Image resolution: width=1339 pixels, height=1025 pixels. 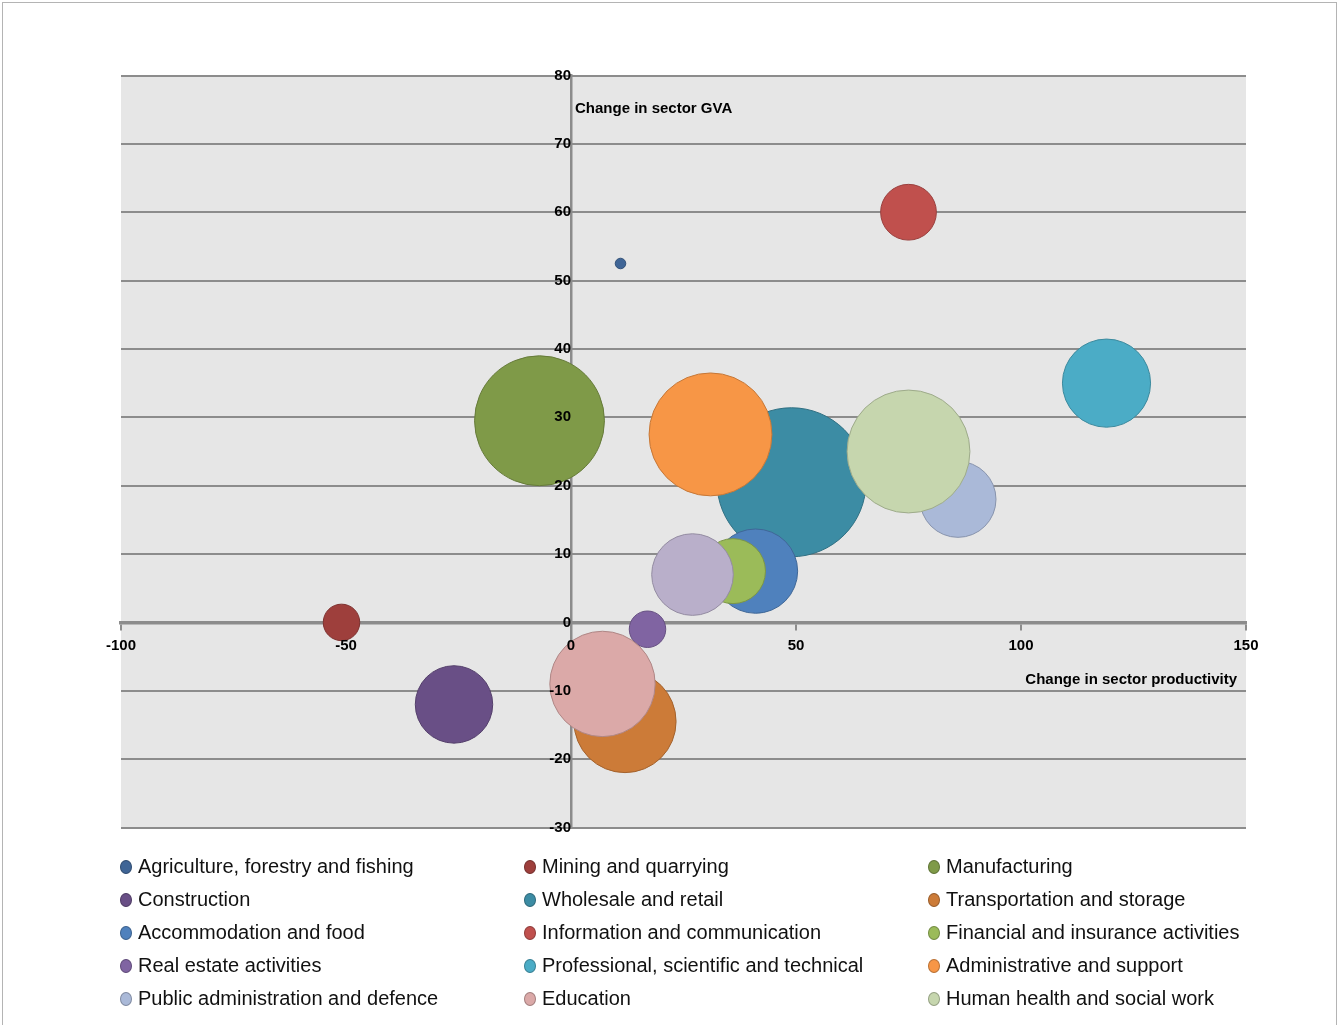 What do you see at coordinates (586, 998) in the screenshot?
I see `legend-label: Education` at bounding box center [586, 998].